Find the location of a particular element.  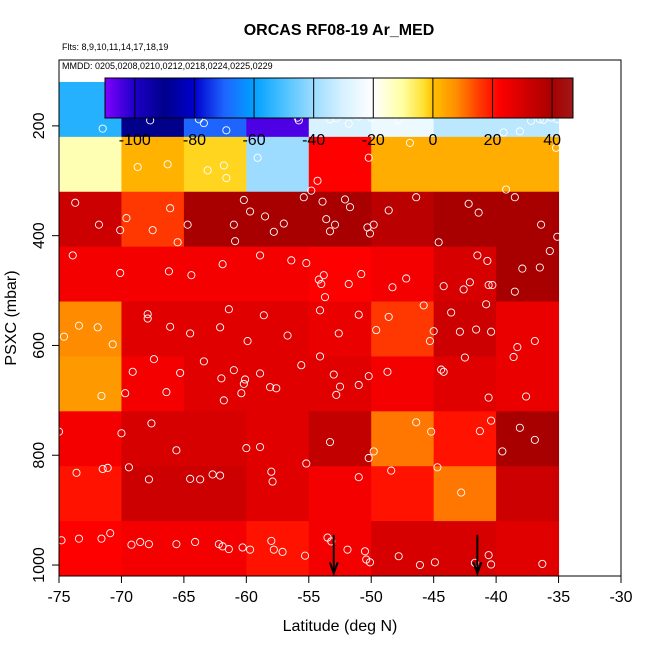

flights-note: Flts: 8,9,10,11,14,17,18,19 is located at coordinates (115, 47).